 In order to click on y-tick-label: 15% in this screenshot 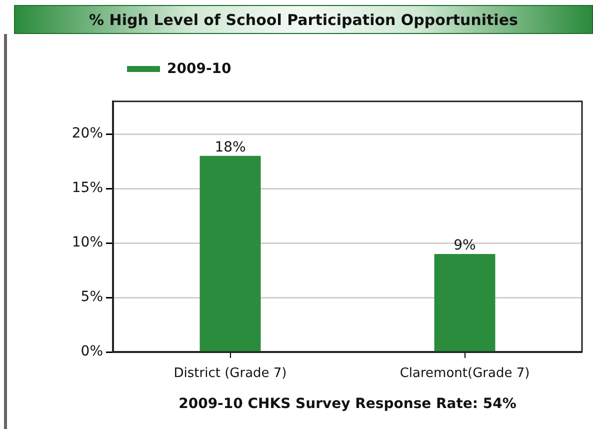, I will do `click(87, 188)`.